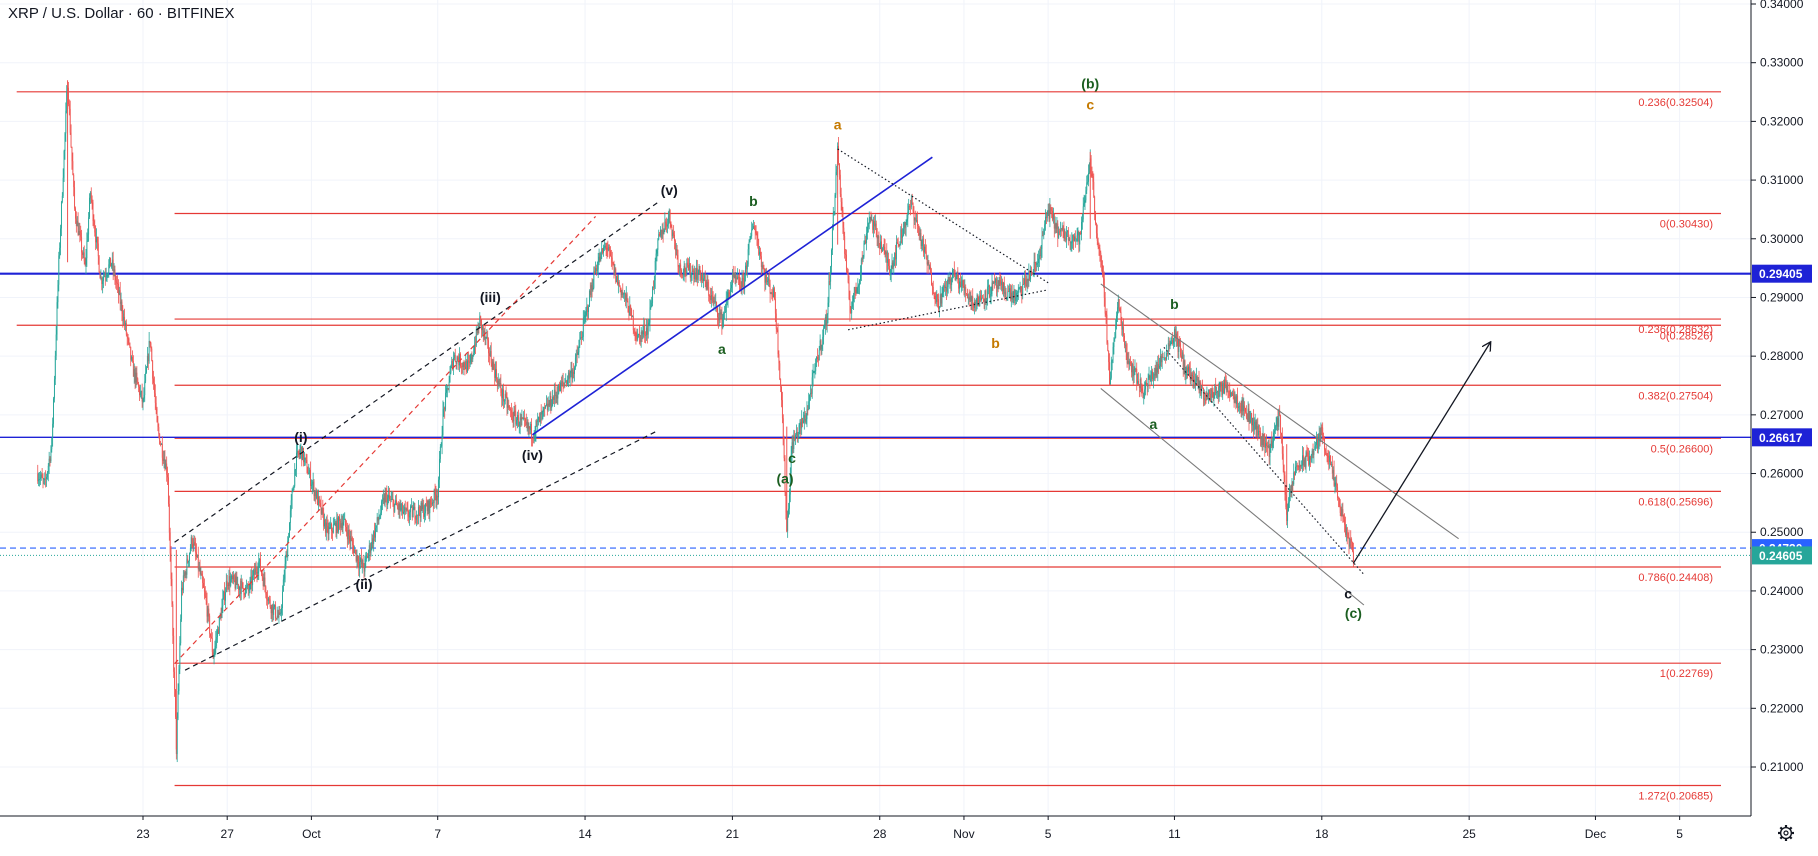 The width and height of the screenshot is (1818, 856). I want to click on trend-line-black-dashed, so click(421, 550).